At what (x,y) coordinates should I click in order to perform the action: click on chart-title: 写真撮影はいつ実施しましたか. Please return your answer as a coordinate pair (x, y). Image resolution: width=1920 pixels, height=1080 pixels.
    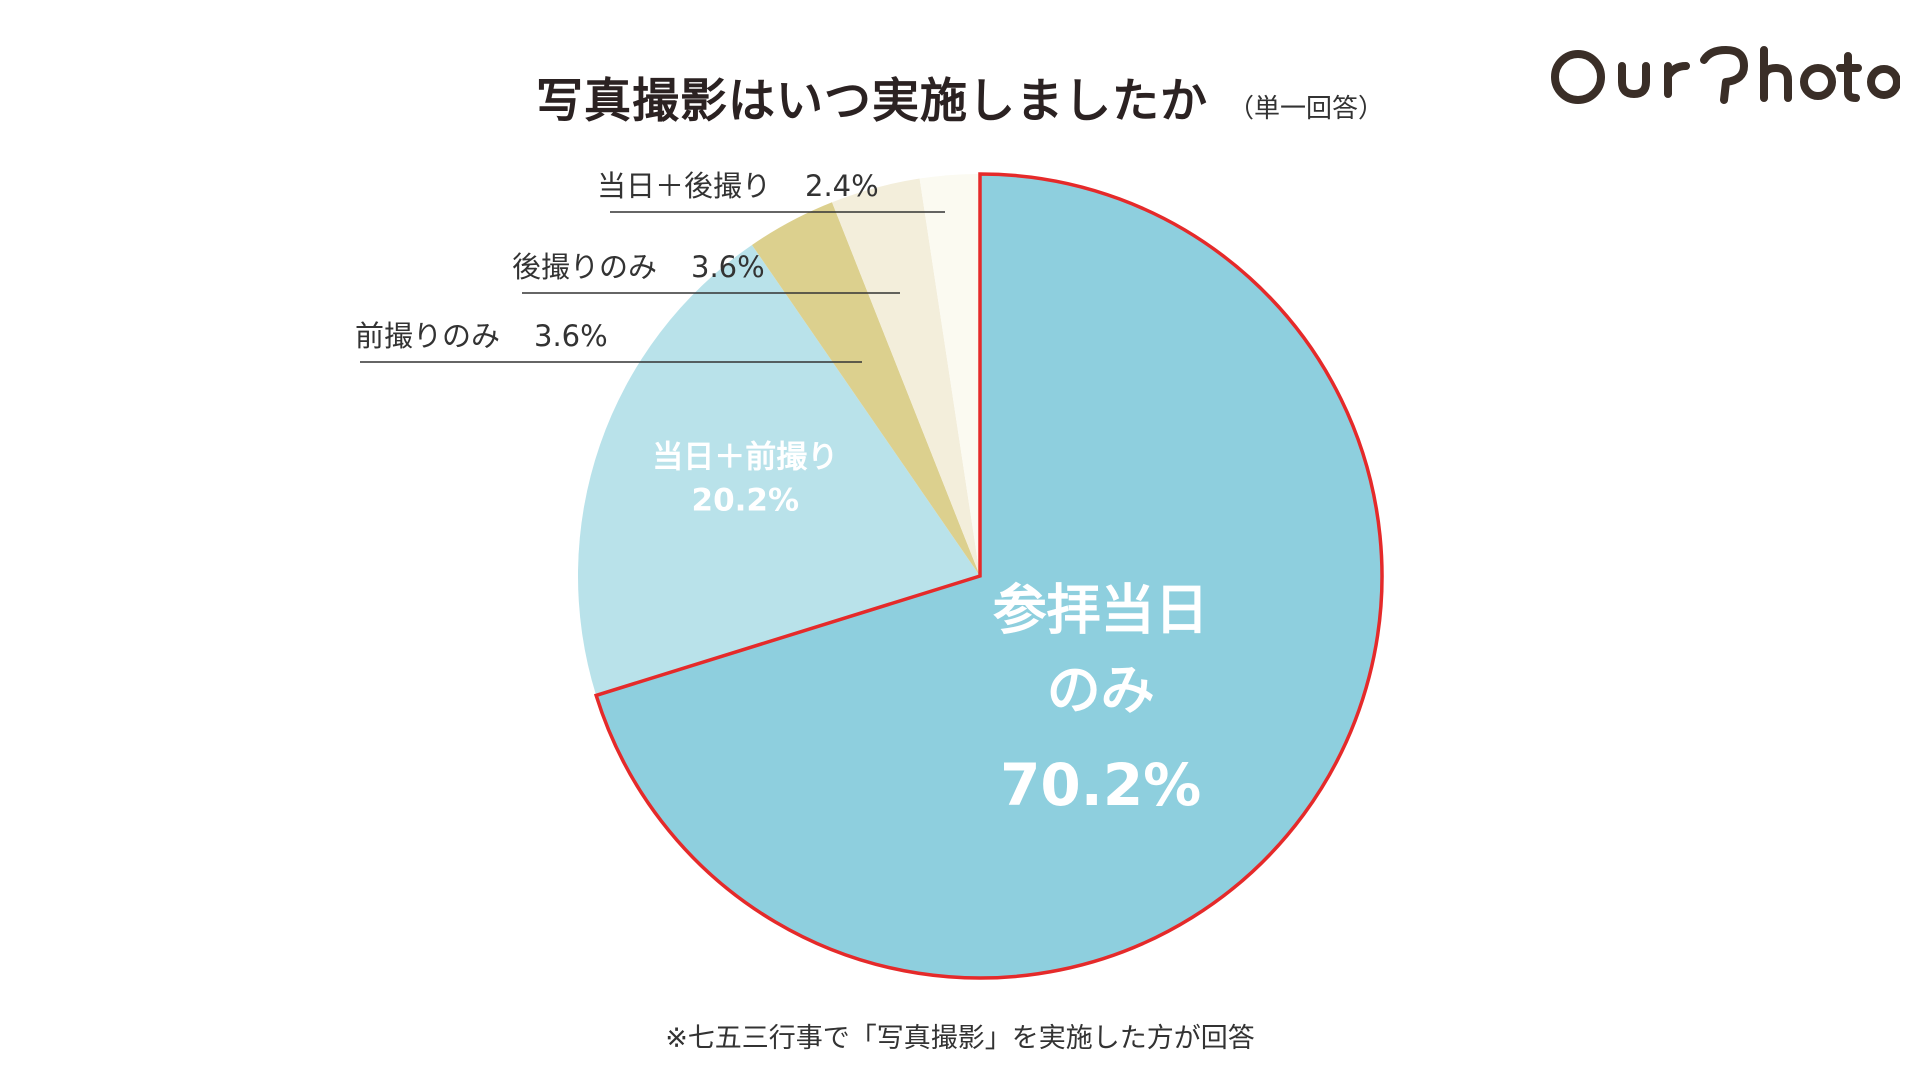
    Looking at the image, I should click on (871, 101).